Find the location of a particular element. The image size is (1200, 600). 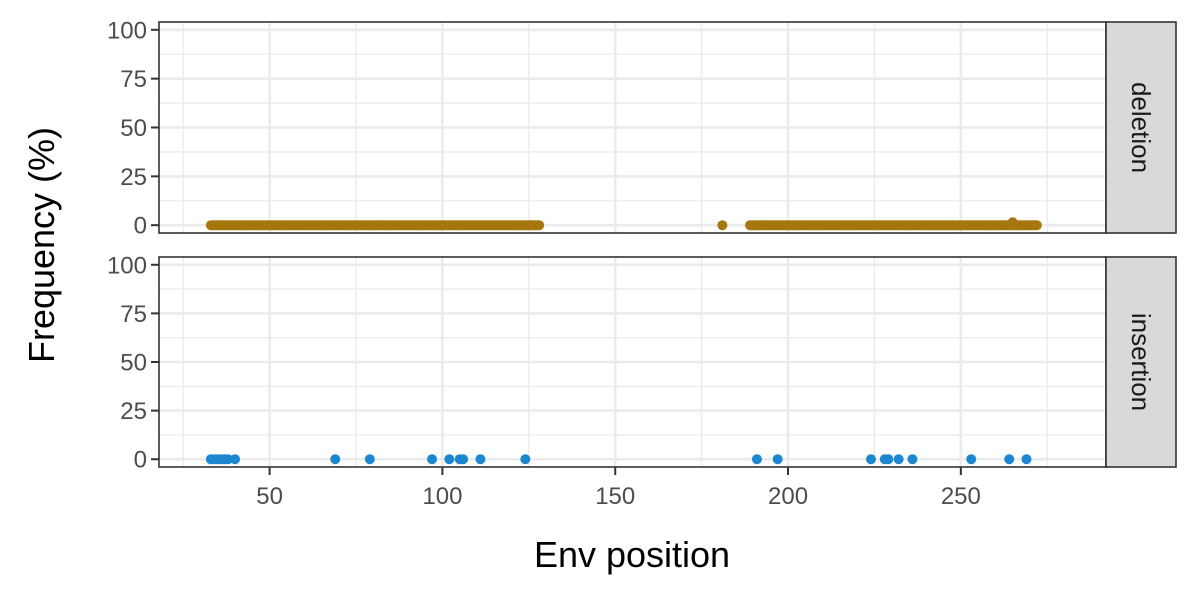

y-axis-title: Frequency (%) is located at coordinates (41, 245).